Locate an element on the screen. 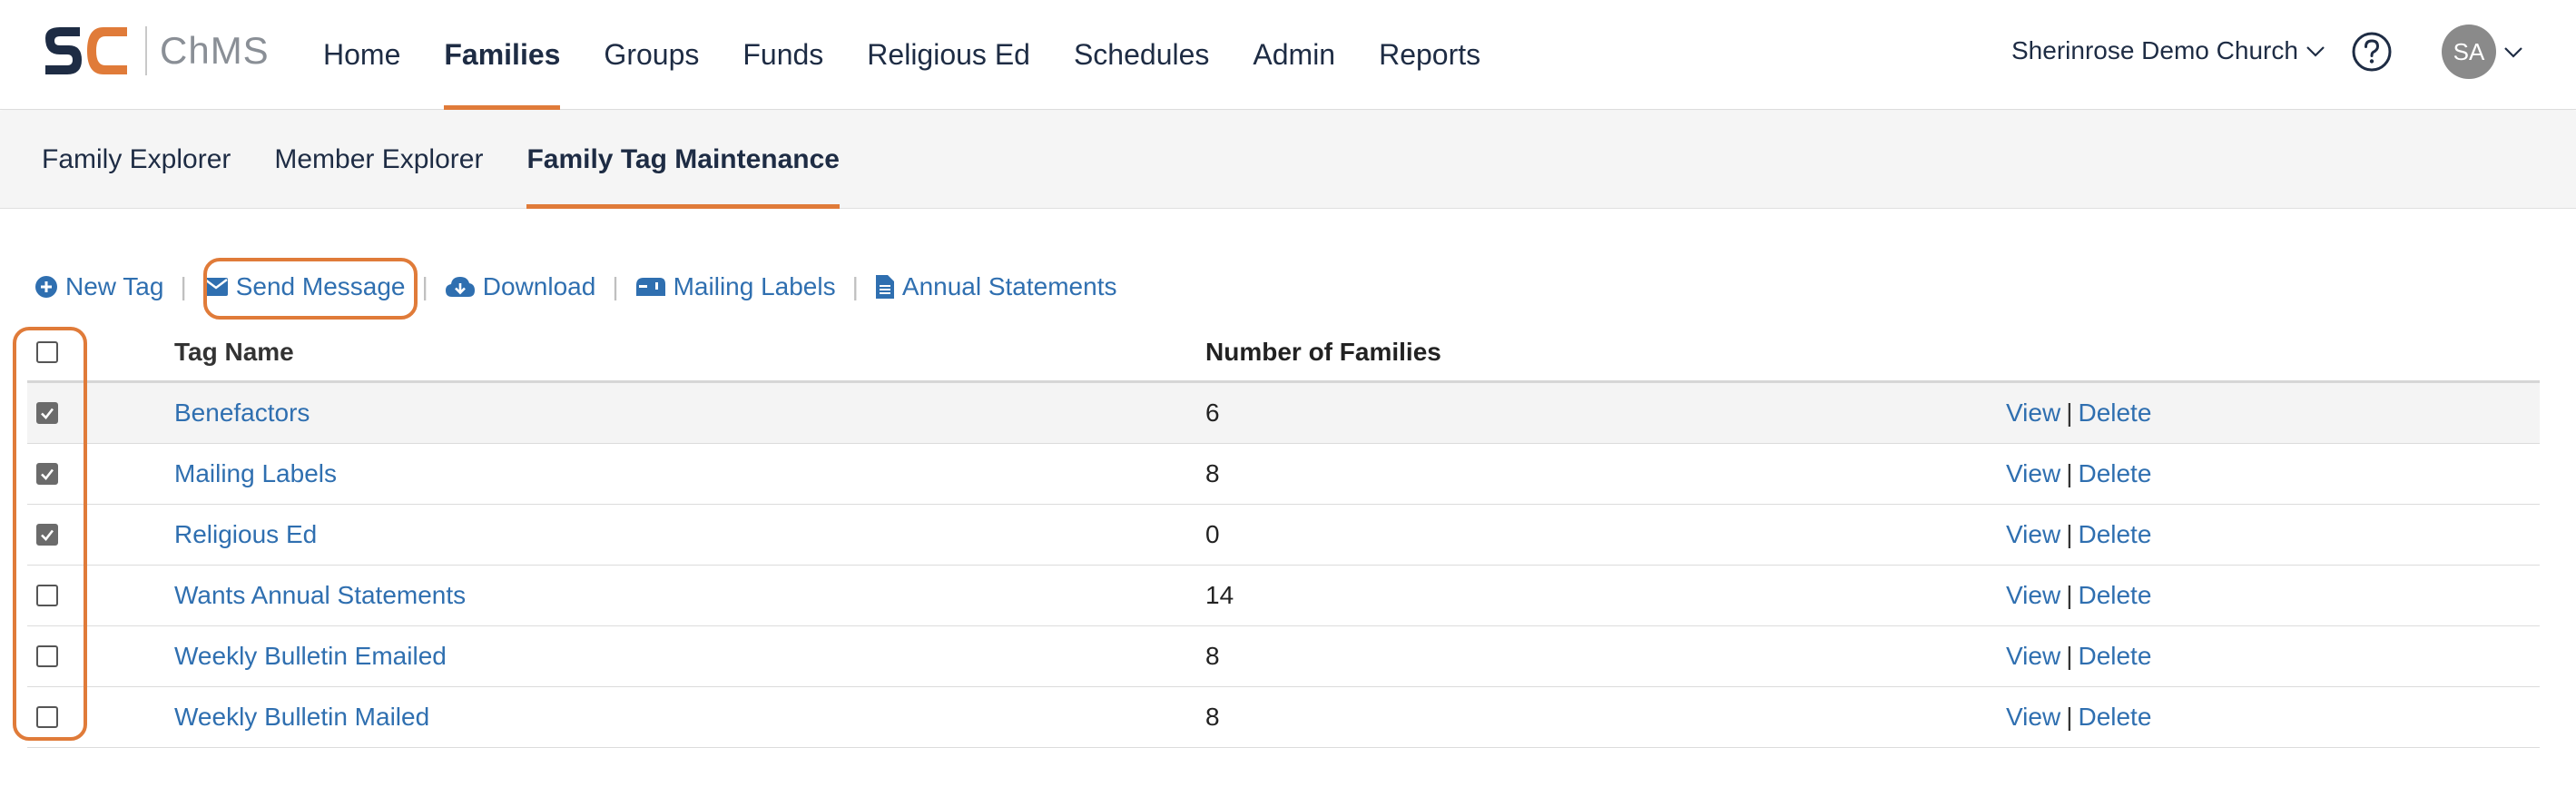 This screenshot has height=797, width=2576. table-row: Religious Ed 0 View | Delete is located at coordinates (1283, 535).